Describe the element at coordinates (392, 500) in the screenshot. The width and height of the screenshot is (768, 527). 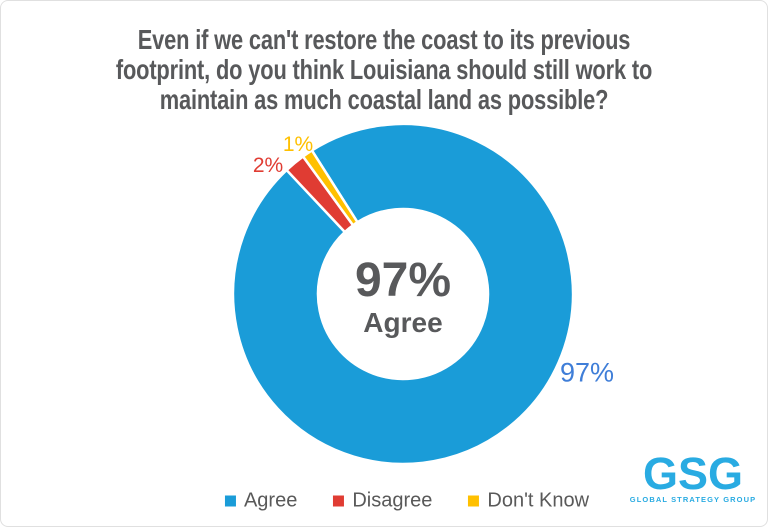
I see `legend-label-disagree: Disagree` at that location.